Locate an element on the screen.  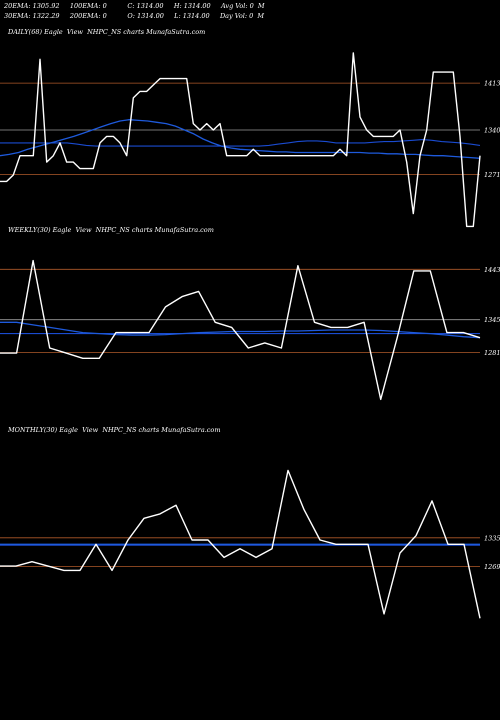
daily-tick-label-1413: 1413 is located at coordinates (492, 84).